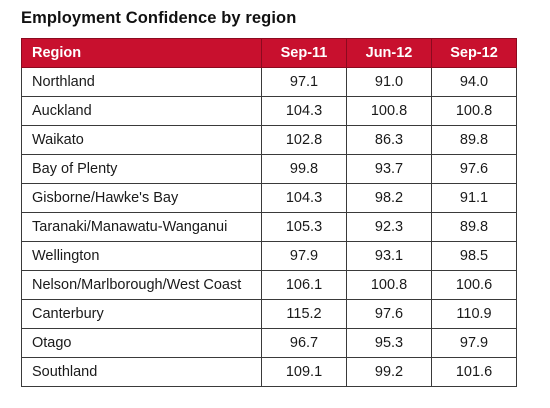  Describe the element at coordinates (474, 53) in the screenshot. I see `column-header-sep-12: Sep-12` at that location.